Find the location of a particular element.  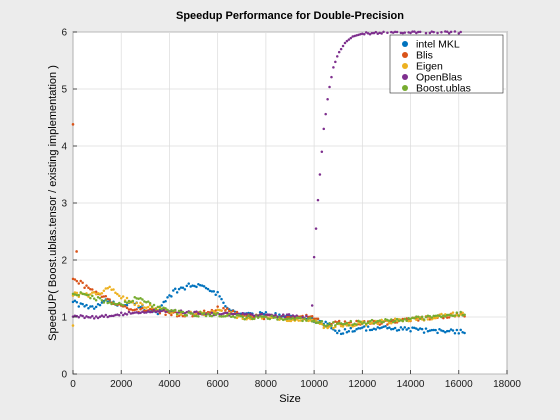

x-tick-label: 10000 is located at coordinates (314, 384).